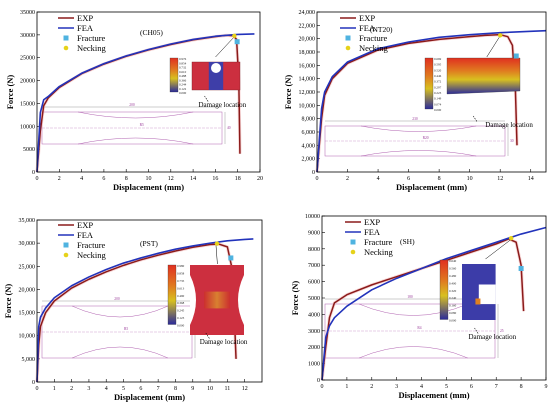 Image resolution: width=550 pixels, height=405 pixels. What do you see at coordinates (181, 296) in the screenshot?
I see `contour-level-label: 0.490` at bounding box center [181, 296].